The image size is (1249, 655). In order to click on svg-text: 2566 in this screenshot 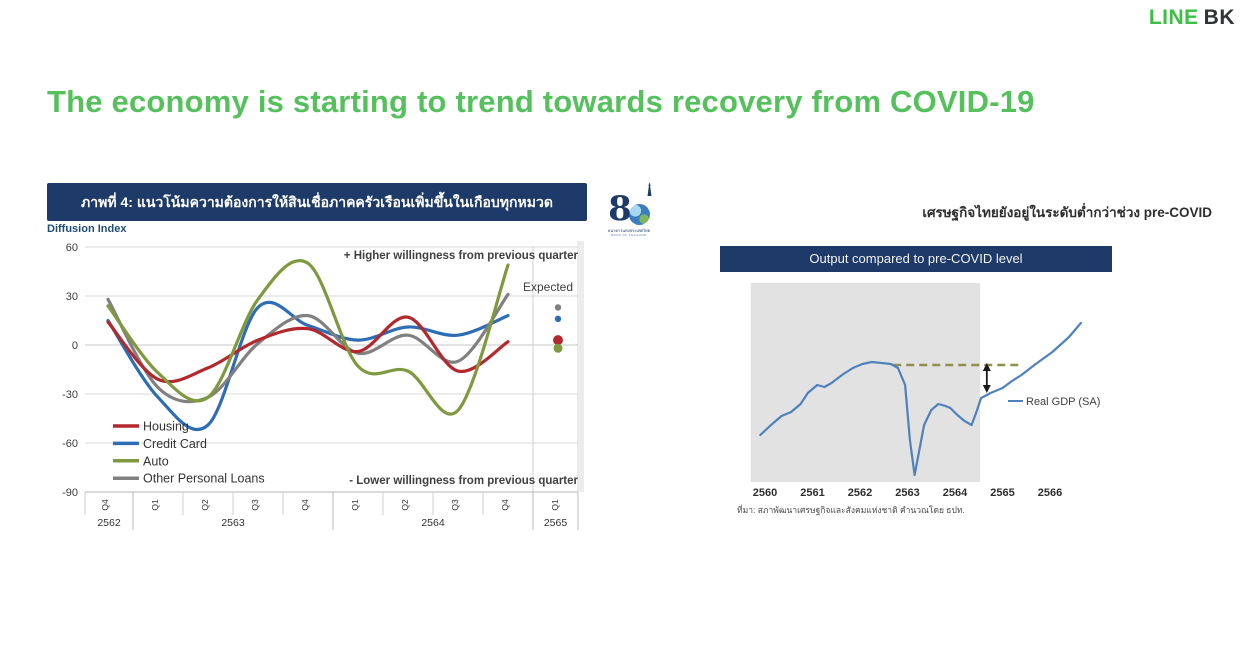, I will do `click(1050, 493)`.